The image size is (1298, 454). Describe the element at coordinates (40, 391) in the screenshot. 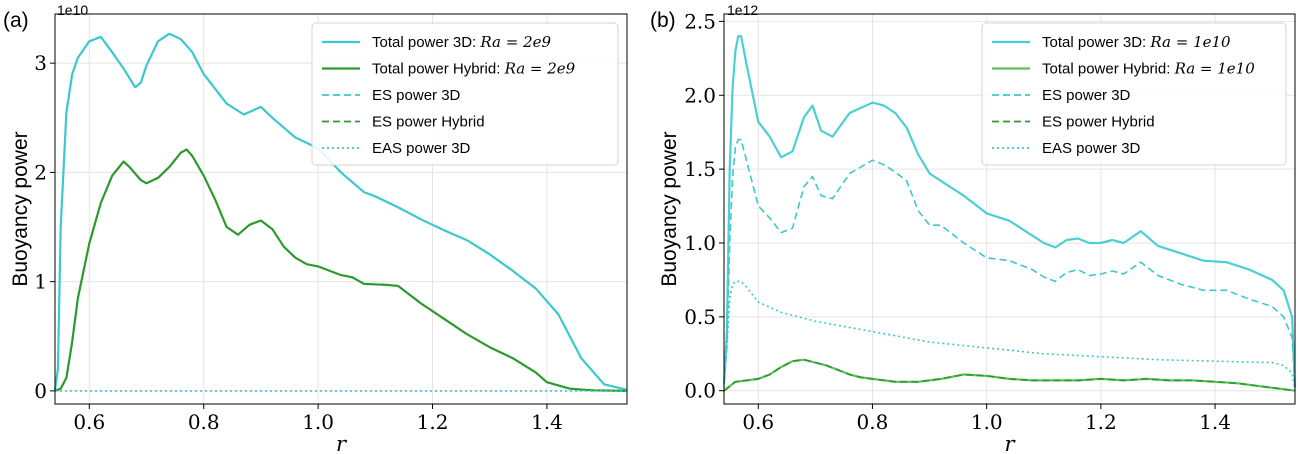

I see `y-tick-label: 0` at that location.